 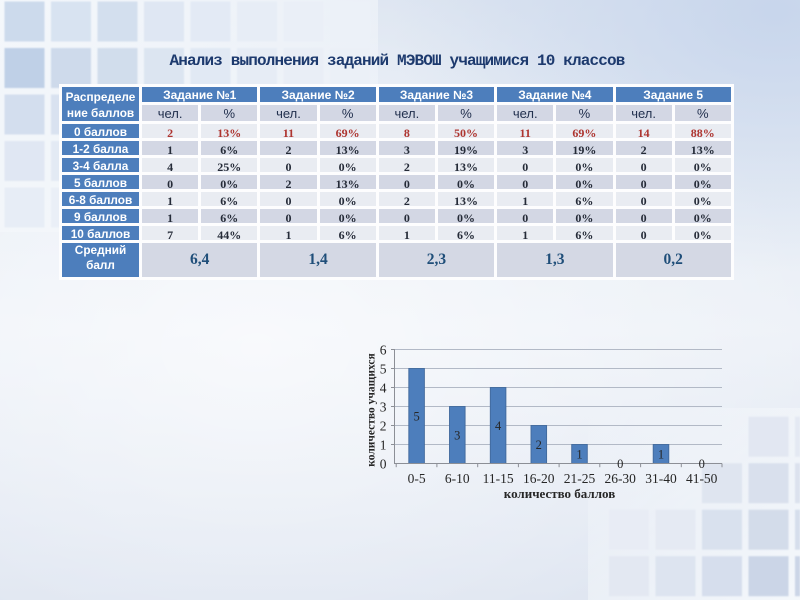 I want to click on svg-text: 11-15, so click(x=498, y=478).